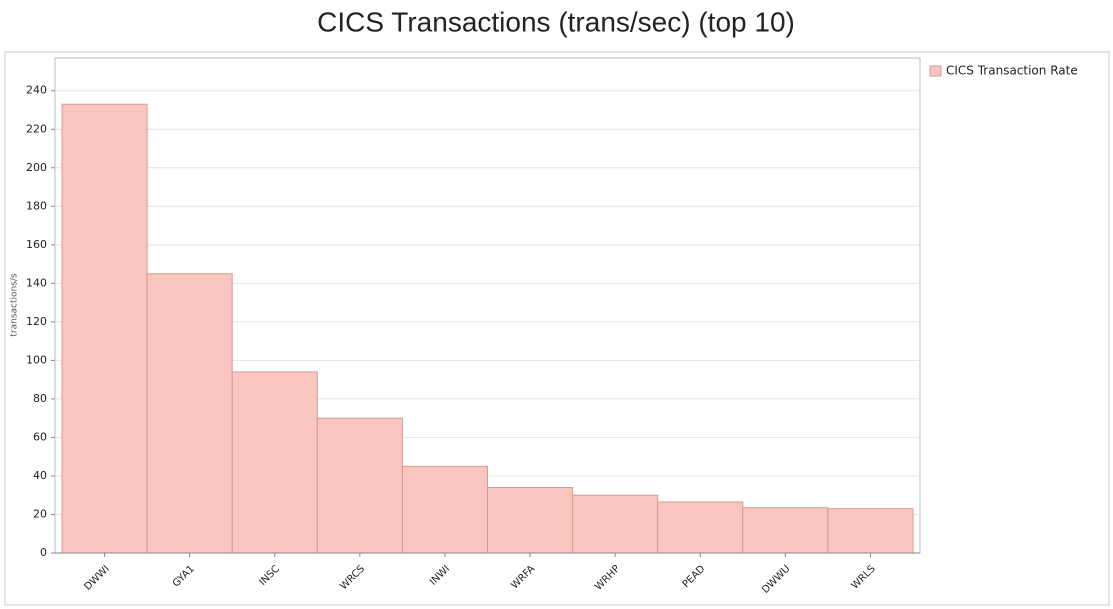  I want to click on y-tick-label: 120, so click(36, 321).